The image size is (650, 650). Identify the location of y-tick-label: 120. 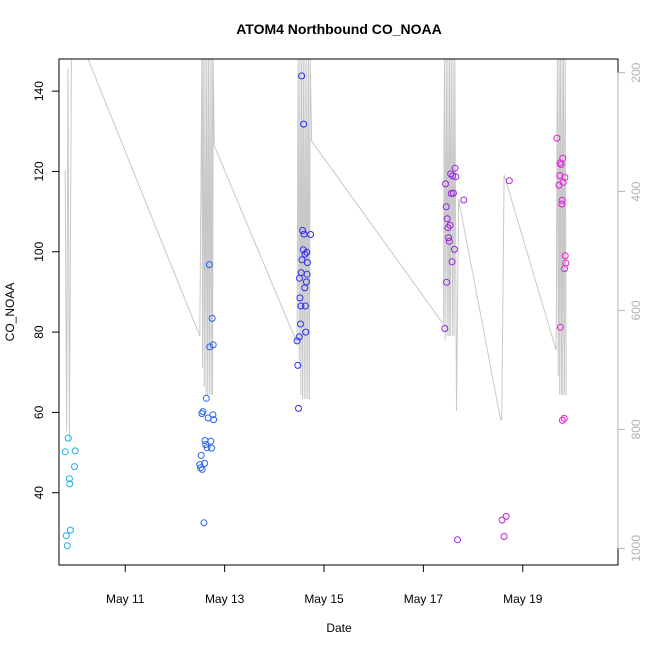
(39, 171).